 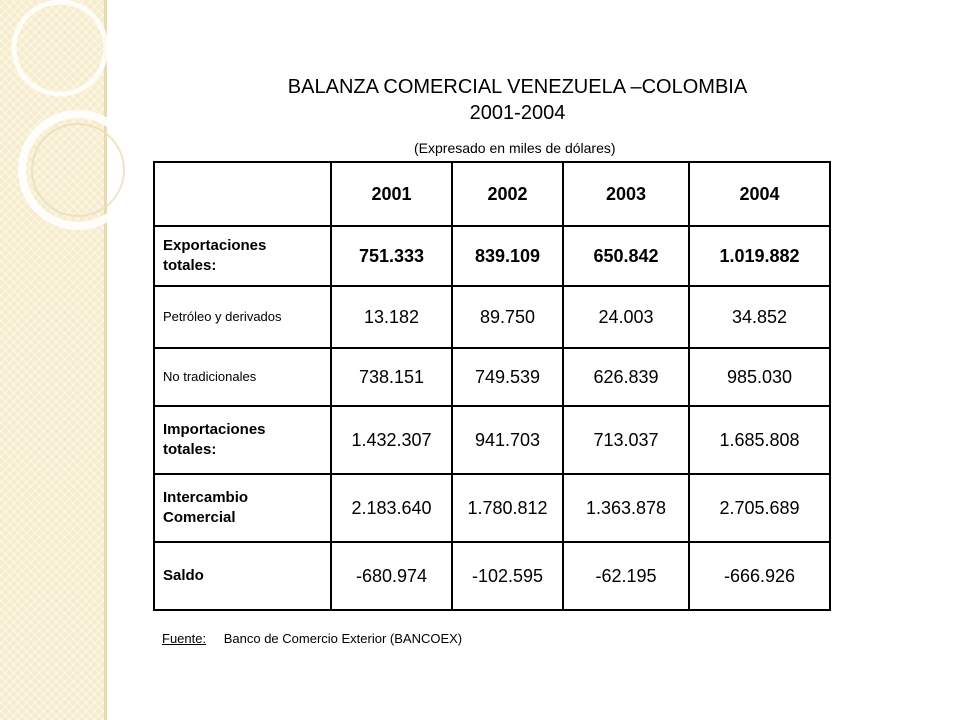 I want to click on decorative-ring-inner, so click(x=78, y=170).